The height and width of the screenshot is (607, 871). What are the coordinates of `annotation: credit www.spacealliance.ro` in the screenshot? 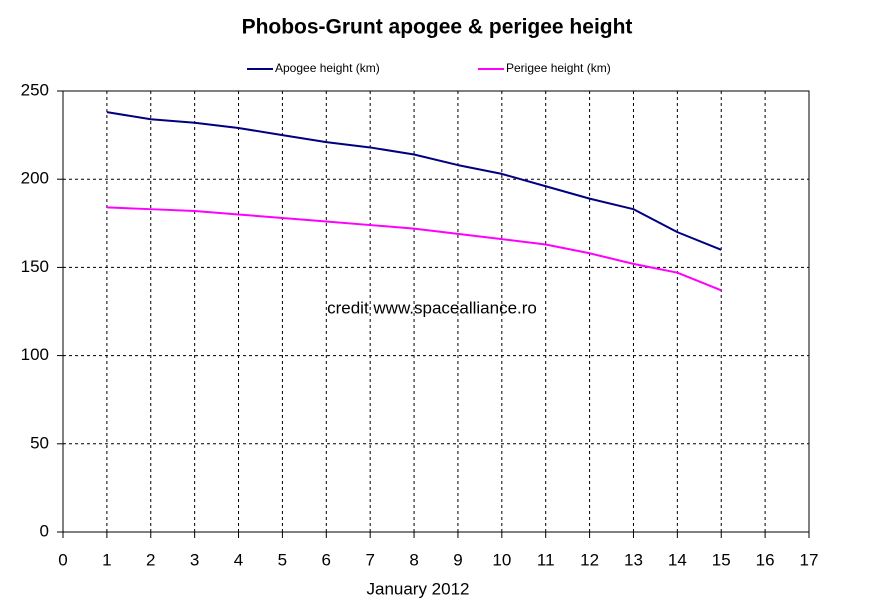 It's located at (432, 307).